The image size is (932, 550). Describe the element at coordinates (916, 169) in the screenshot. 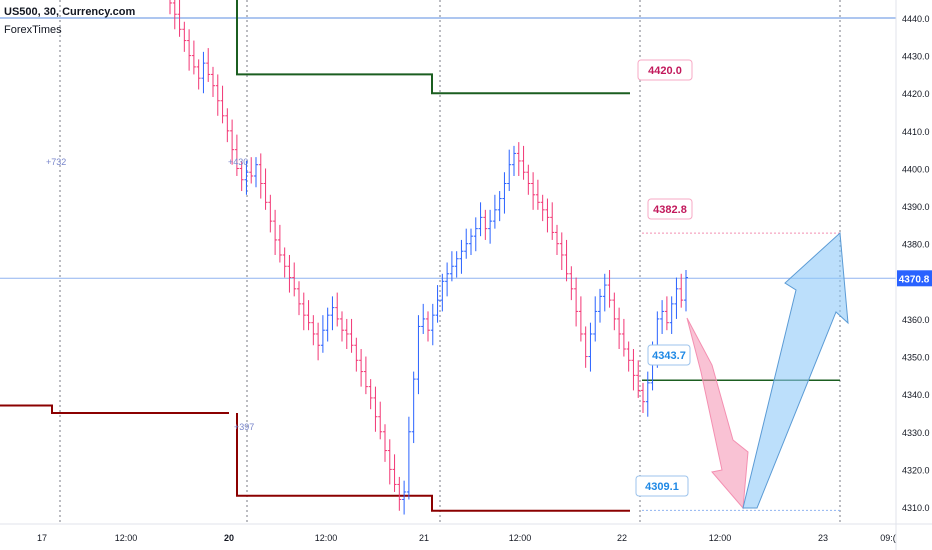

I see `price-tick-label: 4400.0` at that location.